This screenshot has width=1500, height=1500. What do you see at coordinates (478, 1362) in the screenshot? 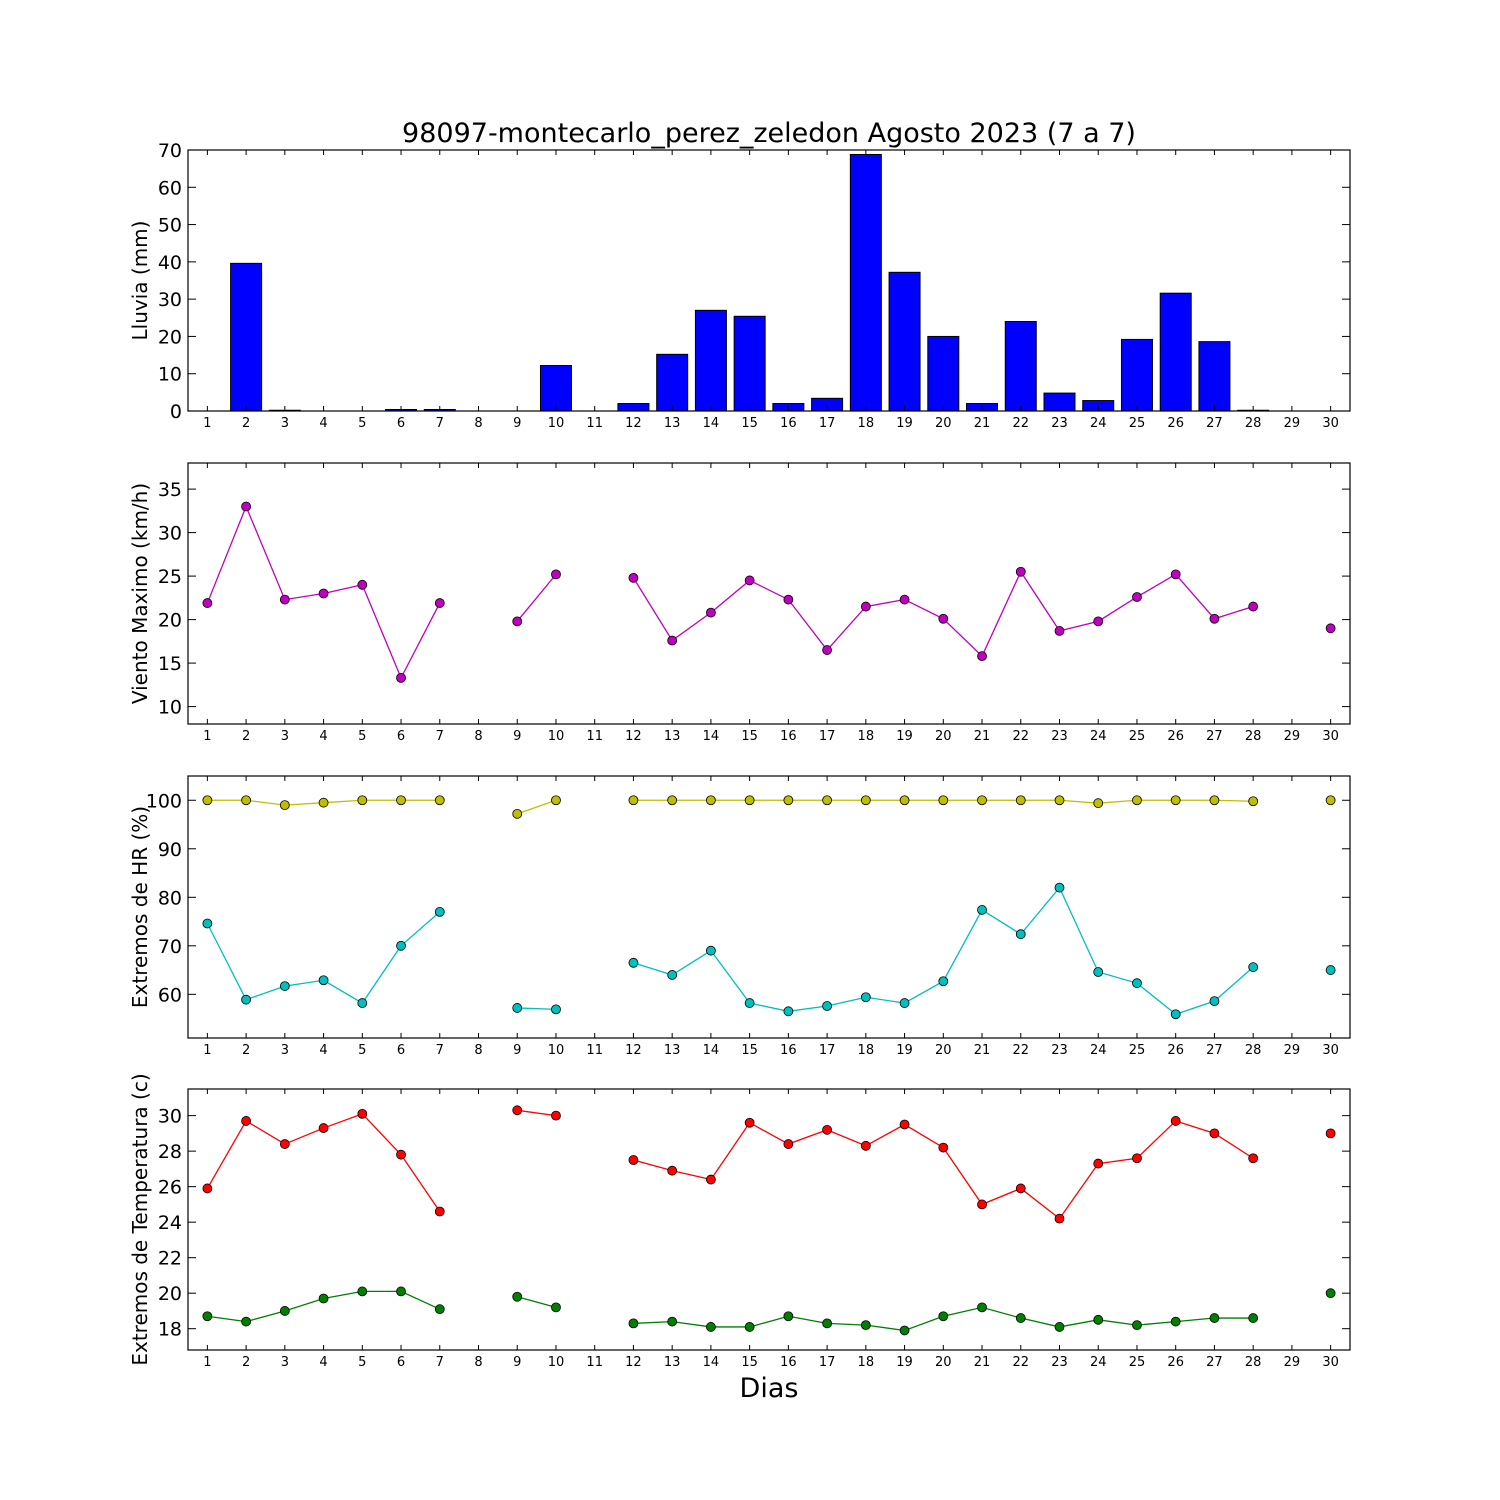
I see `temperature-x-tick-label-8: 8` at bounding box center [478, 1362].